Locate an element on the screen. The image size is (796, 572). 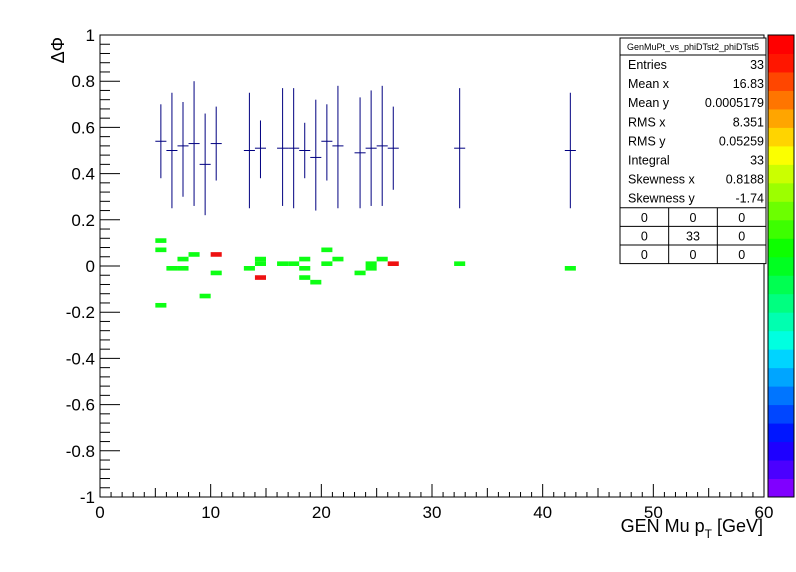
y-tick-label: 0.6 is located at coordinates (83, 127).